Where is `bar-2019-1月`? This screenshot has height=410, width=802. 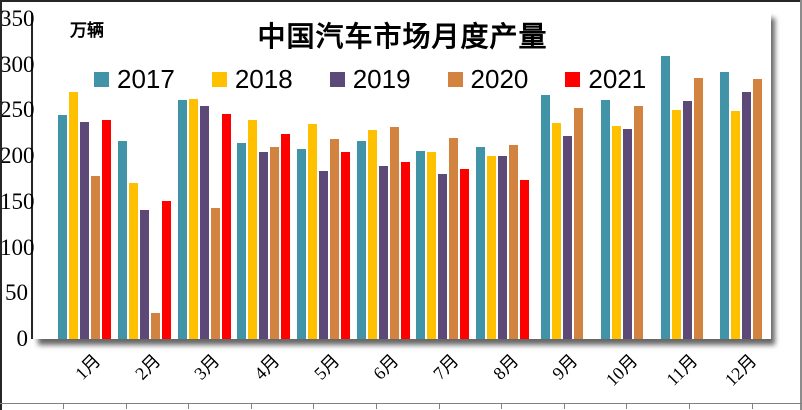 bar-2019-1月 is located at coordinates (85, 230).